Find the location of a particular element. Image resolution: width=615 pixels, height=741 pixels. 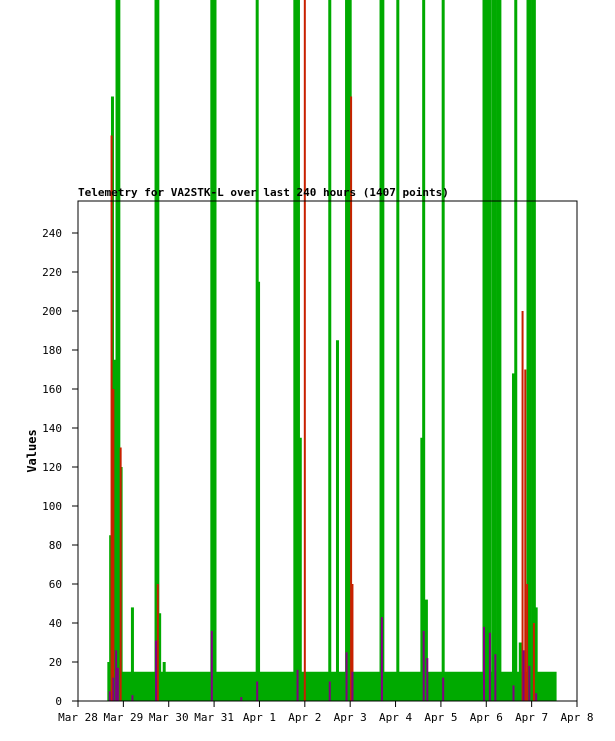

y-tick-label: 60 is located at coordinates (55, 584).